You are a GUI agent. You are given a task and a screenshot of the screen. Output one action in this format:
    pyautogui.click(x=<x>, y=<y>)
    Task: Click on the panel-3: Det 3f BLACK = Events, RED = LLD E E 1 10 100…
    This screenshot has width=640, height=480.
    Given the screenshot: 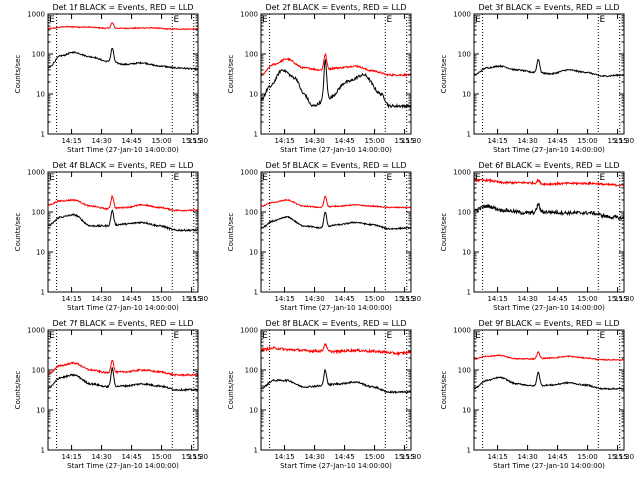 What is the action you would take?
    pyautogui.click(x=537, y=78)
    